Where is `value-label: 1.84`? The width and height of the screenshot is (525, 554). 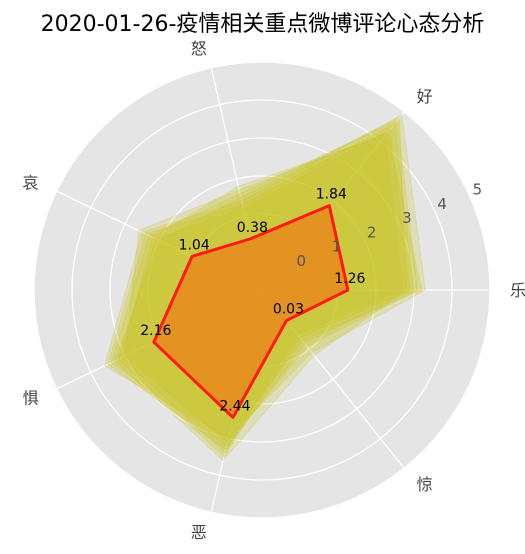
value-label: 1.84 is located at coordinates (331, 195).